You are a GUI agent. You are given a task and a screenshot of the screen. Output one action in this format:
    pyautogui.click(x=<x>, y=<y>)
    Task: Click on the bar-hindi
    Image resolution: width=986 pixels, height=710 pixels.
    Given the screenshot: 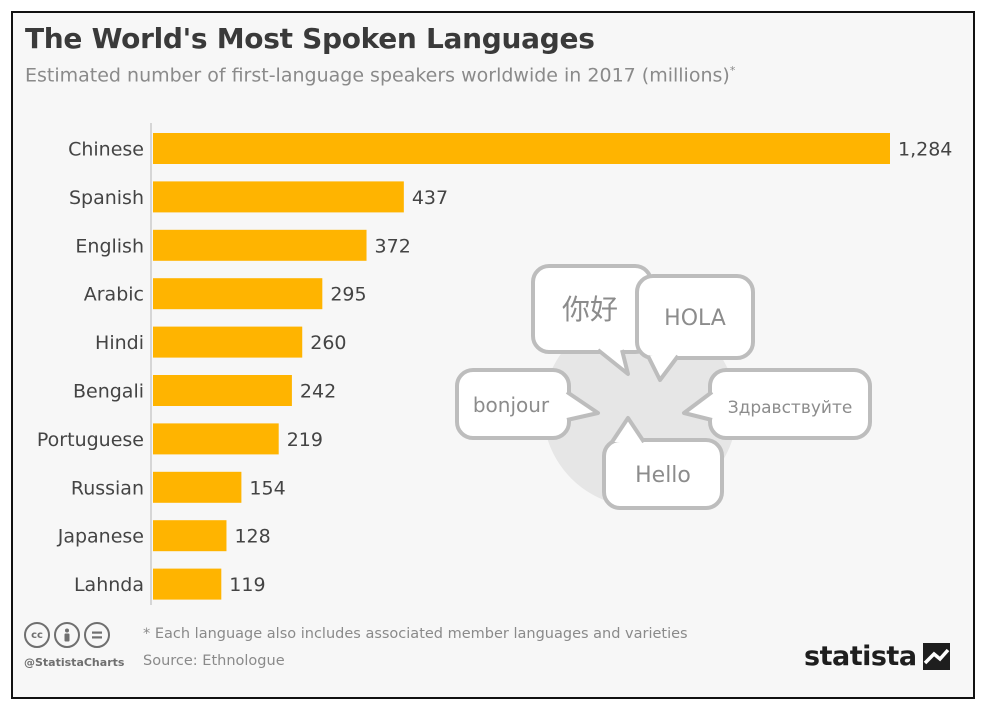 What is the action you would take?
    pyautogui.click(x=228, y=342)
    